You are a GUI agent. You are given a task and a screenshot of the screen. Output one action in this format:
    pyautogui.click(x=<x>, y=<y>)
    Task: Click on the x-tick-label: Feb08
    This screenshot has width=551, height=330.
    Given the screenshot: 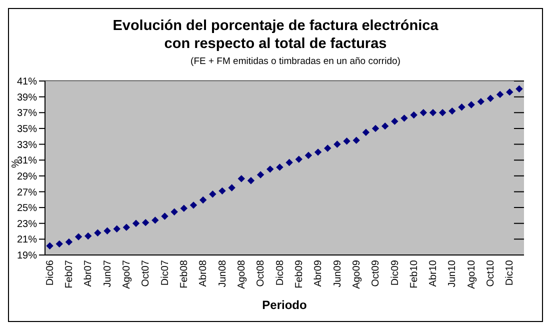 What is the action you would take?
    pyautogui.click(x=184, y=274)
    